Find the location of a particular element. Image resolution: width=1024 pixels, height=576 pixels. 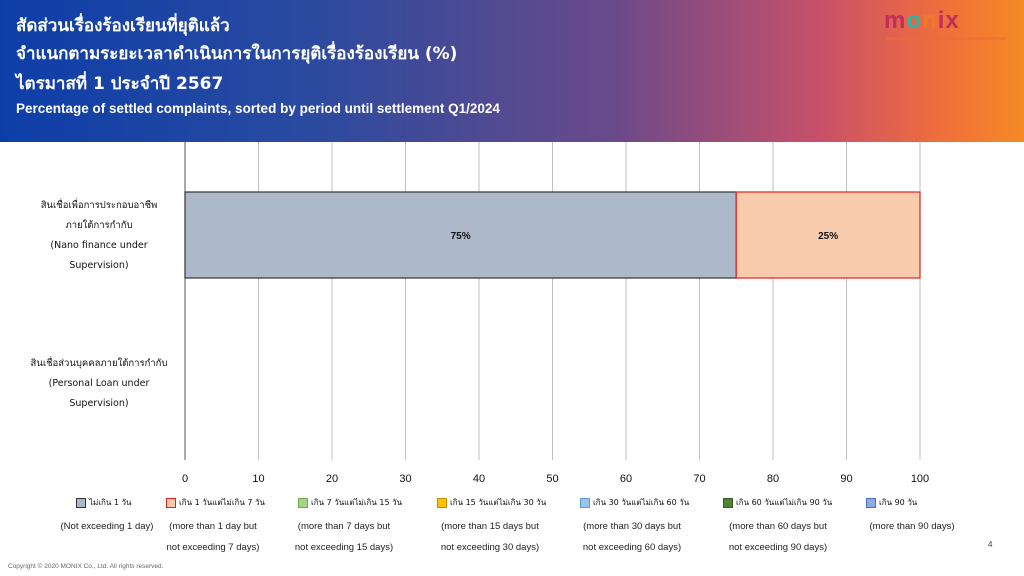

data-label: 25% is located at coordinates (828, 236).